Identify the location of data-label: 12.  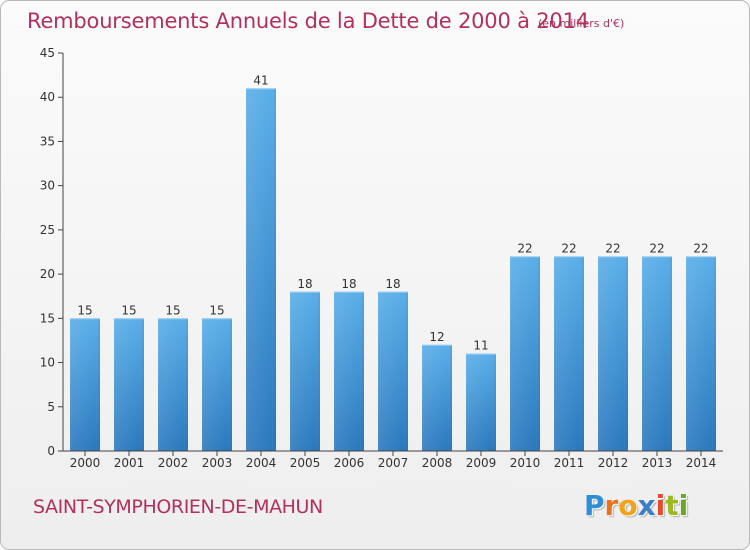
(436, 337).